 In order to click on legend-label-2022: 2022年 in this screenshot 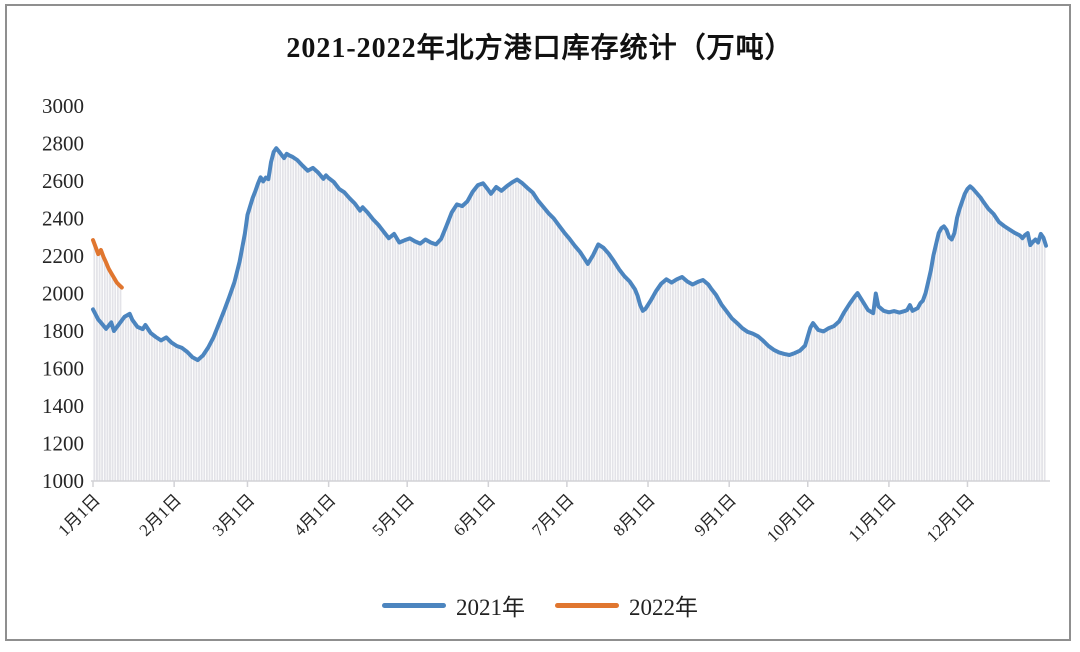, I will do `click(663, 607)`.